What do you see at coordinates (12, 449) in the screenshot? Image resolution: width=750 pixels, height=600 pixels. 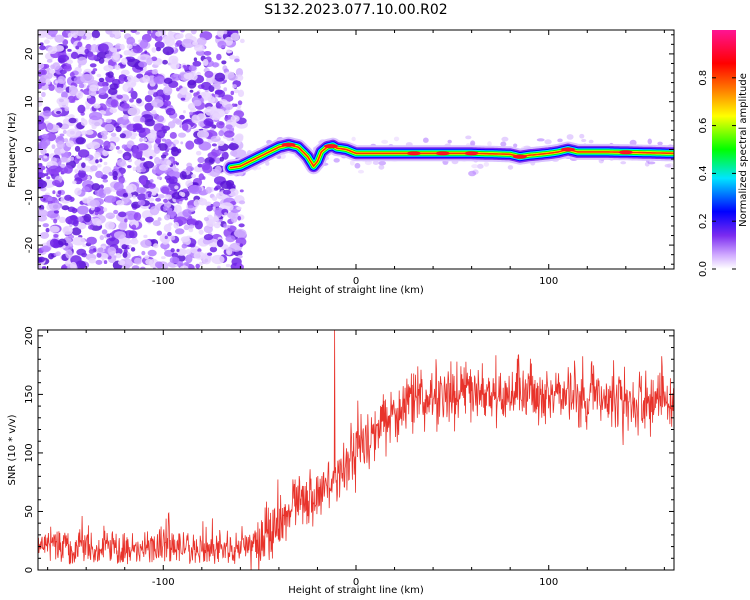 I see `snr-ylabel: SNR (10 * v/v)` at bounding box center [12, 449].